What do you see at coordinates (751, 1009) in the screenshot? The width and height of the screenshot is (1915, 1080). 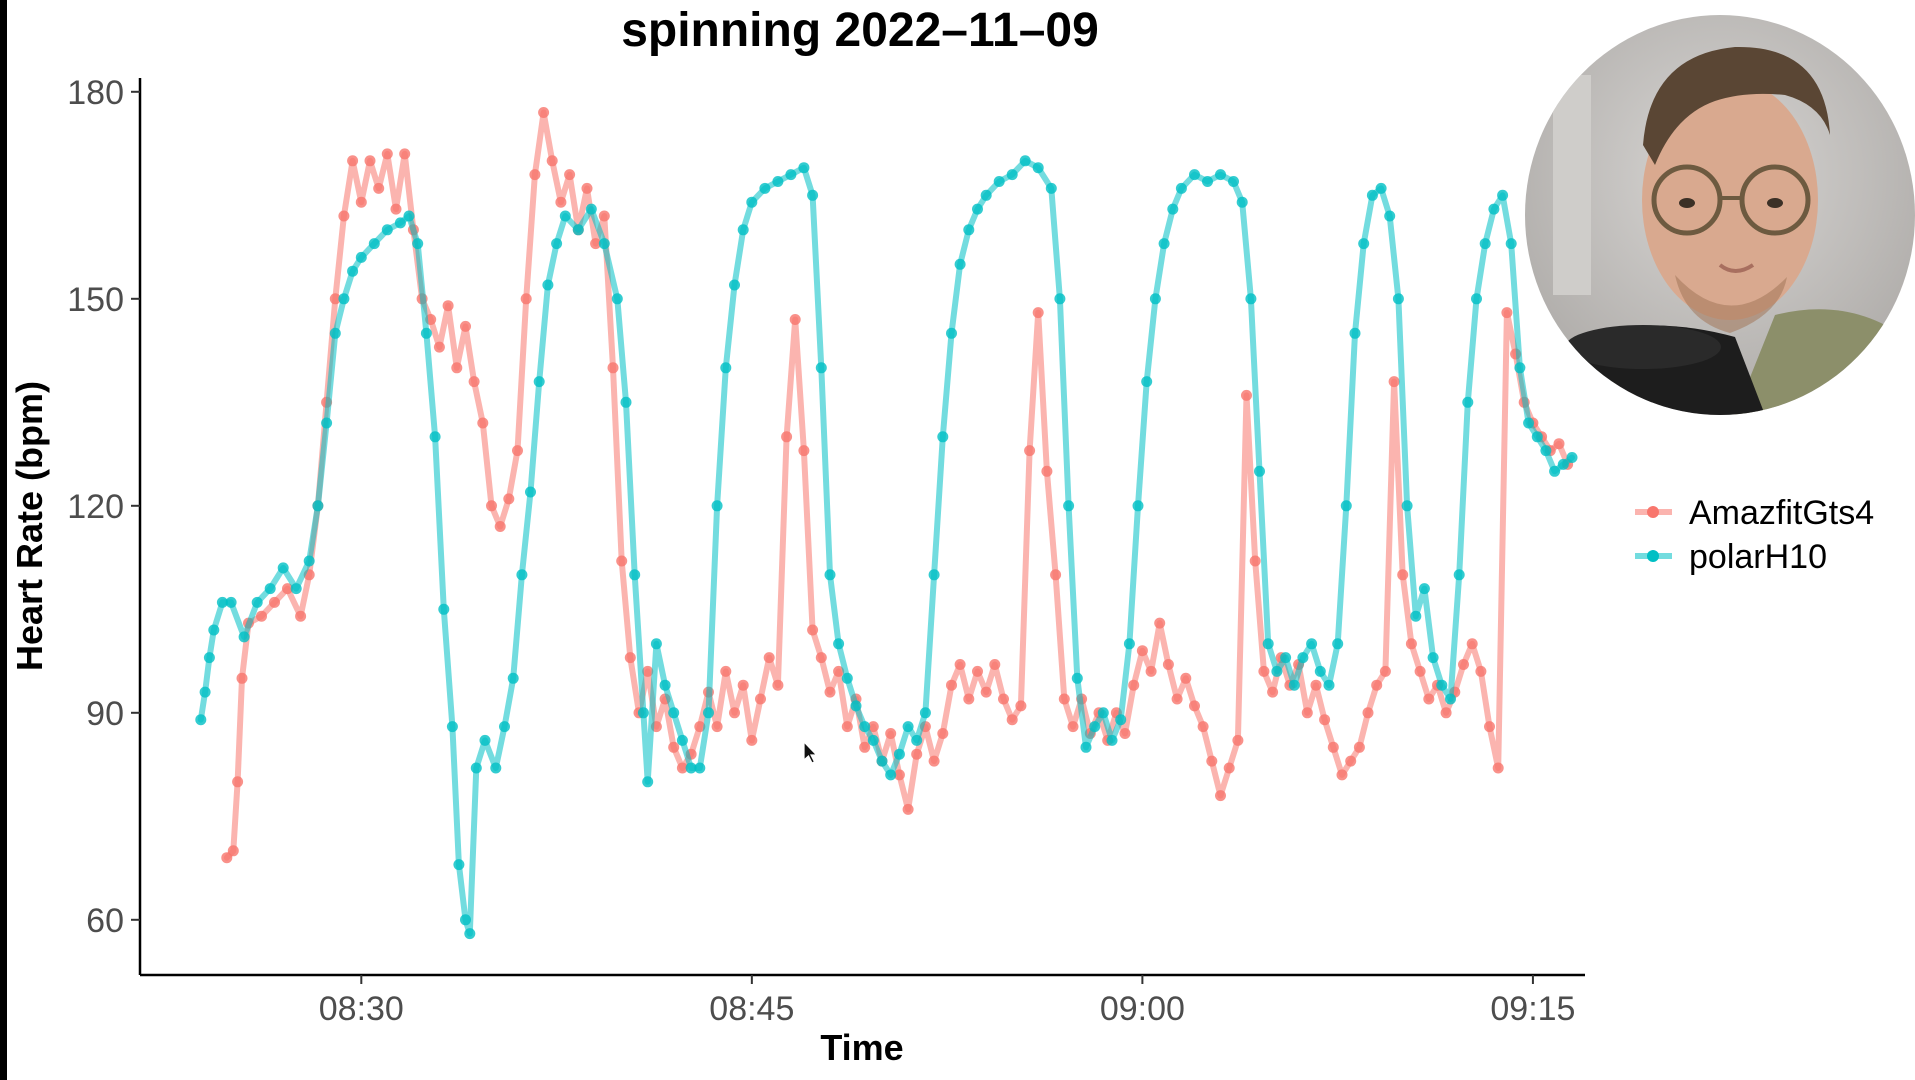 I see `x-tick-label: 08:45` at bounding box center [751, 1009].